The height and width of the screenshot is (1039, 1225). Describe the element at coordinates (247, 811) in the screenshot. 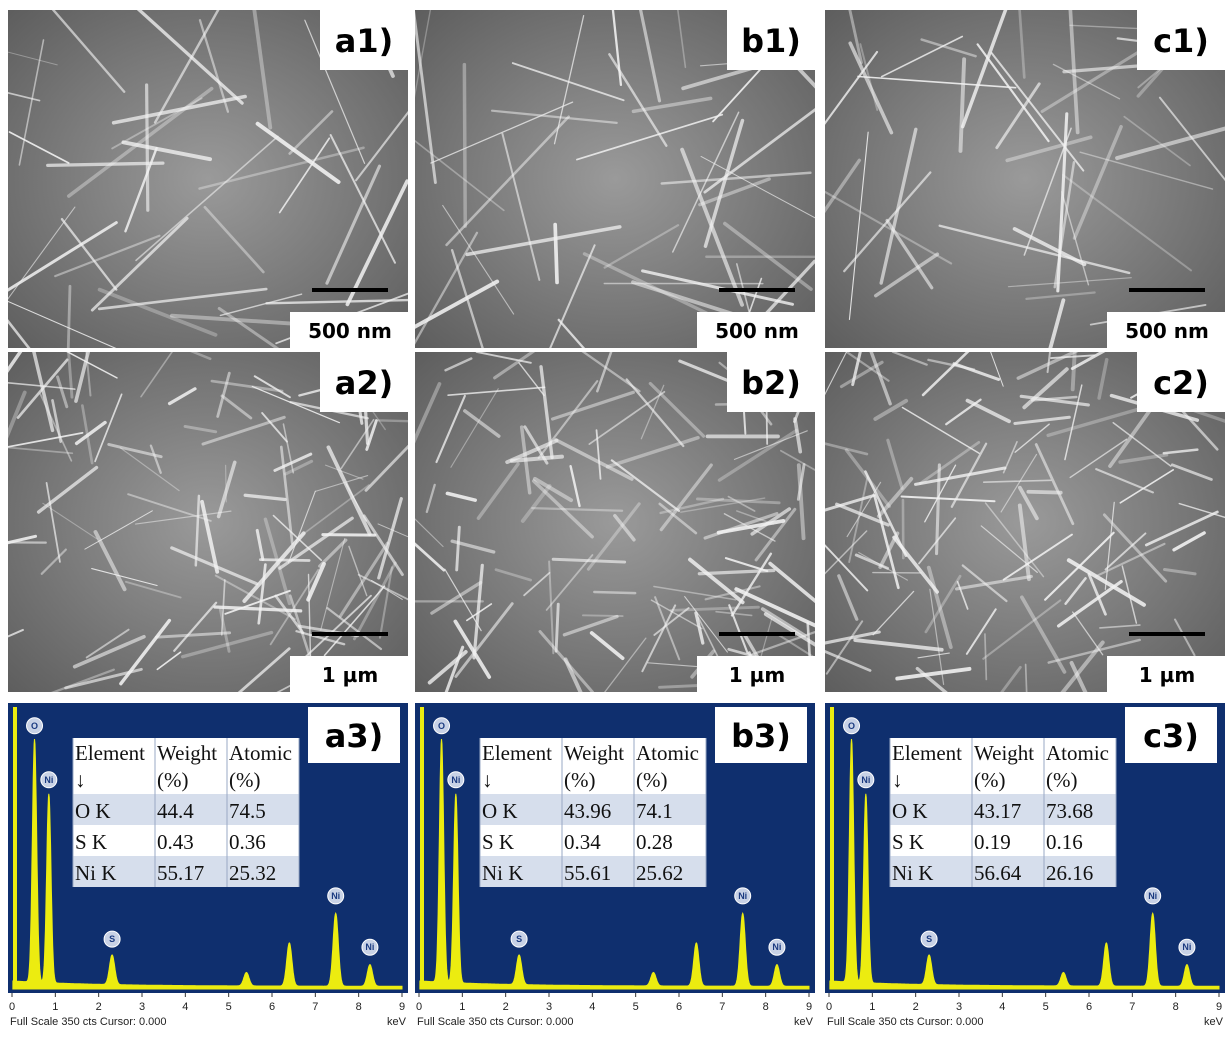

I see `table-cell: 74.5` at that location.